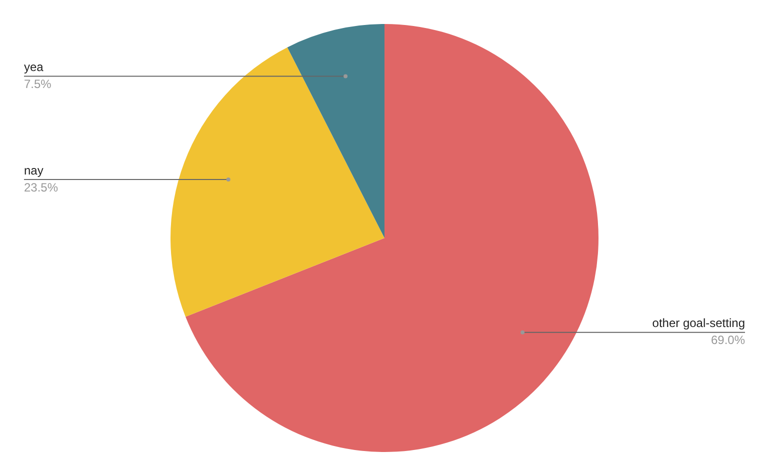 The image size is (769, 476). What do you see at coordinates (34, 170) in the screenshot?
I see `slice-label: nay` at bounding box center [34, 170].